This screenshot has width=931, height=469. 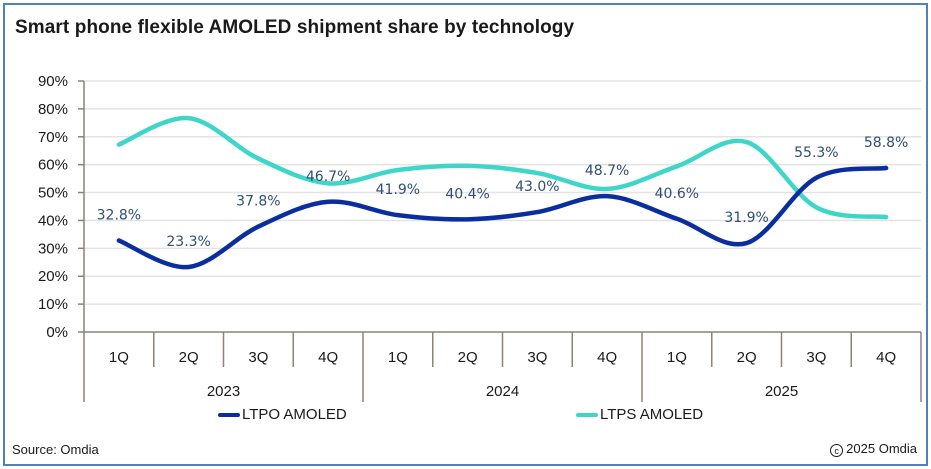 What do you see at coordinates (294, 414) in the screenshot?
I see `legend-label-ltpo: LTPO AMOLED` at bounding box center [294, 414].